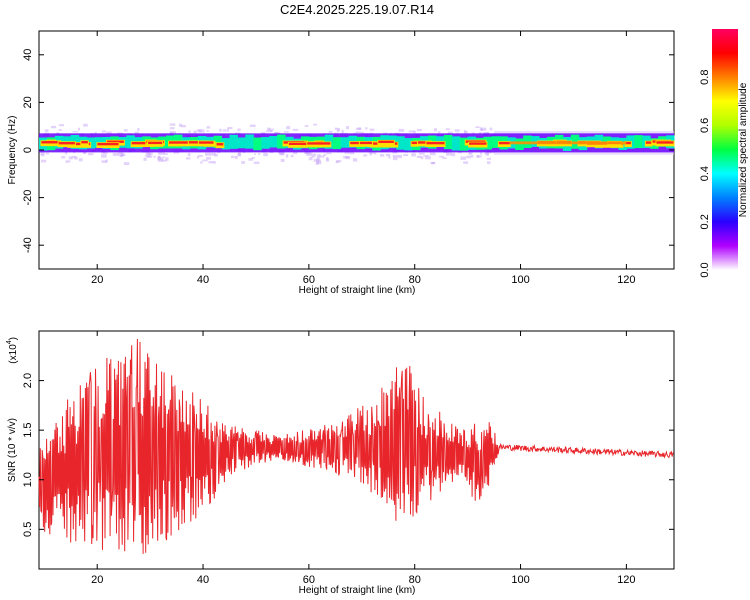  I want to click on colorbar-ticks: 0.0 0.2 0.4 0.6 0.8, so click(705, 174).